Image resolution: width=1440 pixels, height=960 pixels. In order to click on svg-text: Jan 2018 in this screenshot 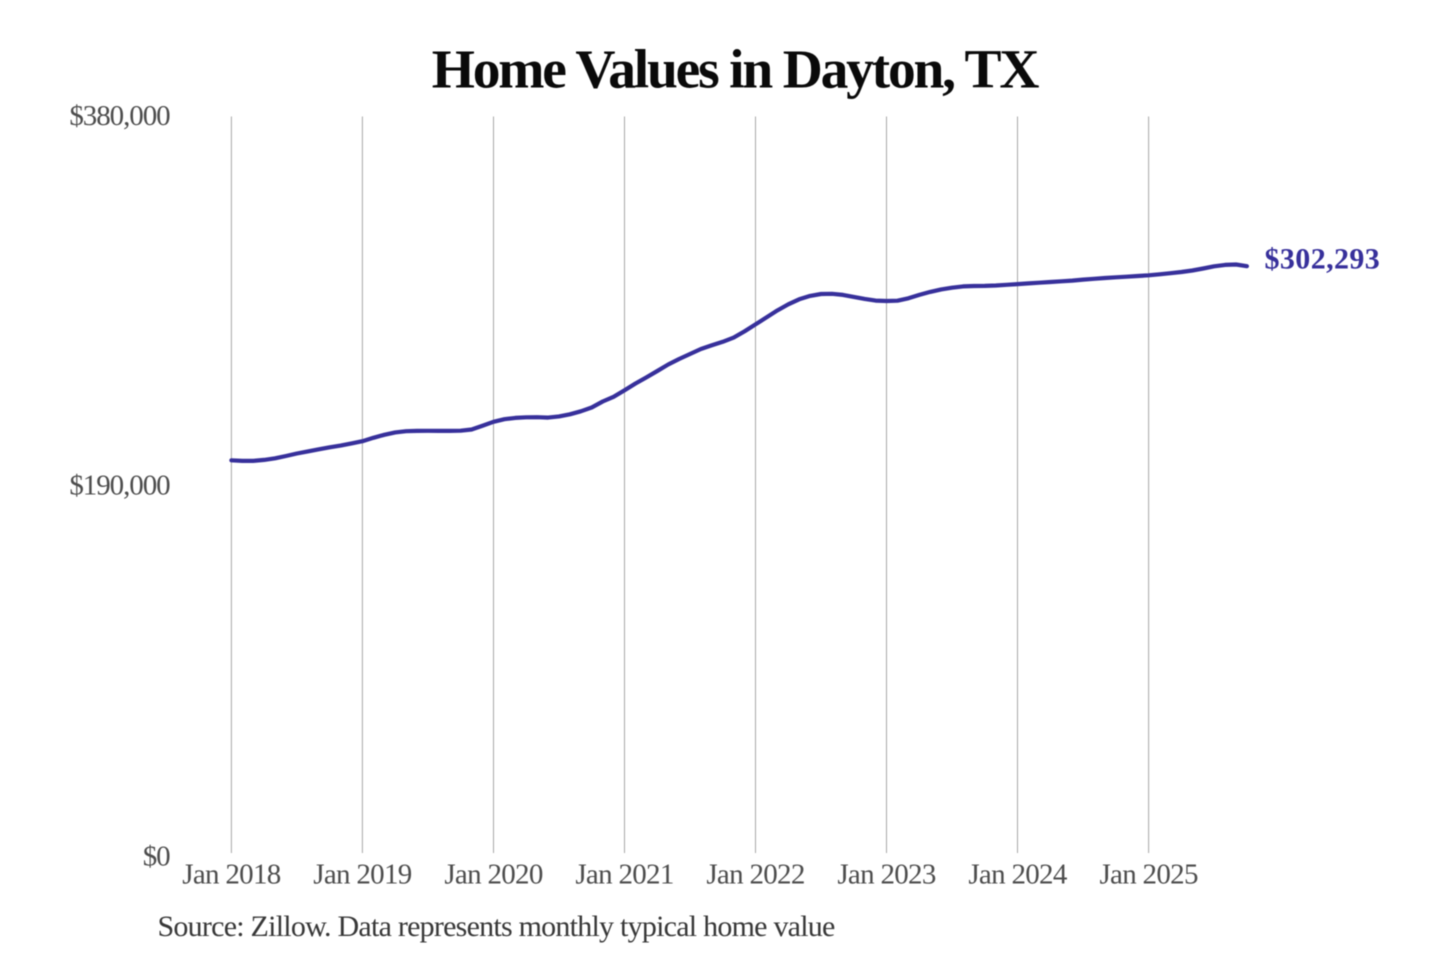, I will do `click(231, 874)`.